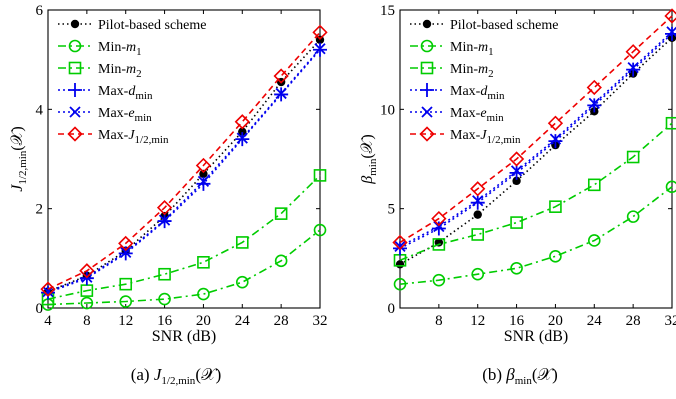  I want to click on panel-caption: (a) J1/2,min(𝒳), so click(176, 376).